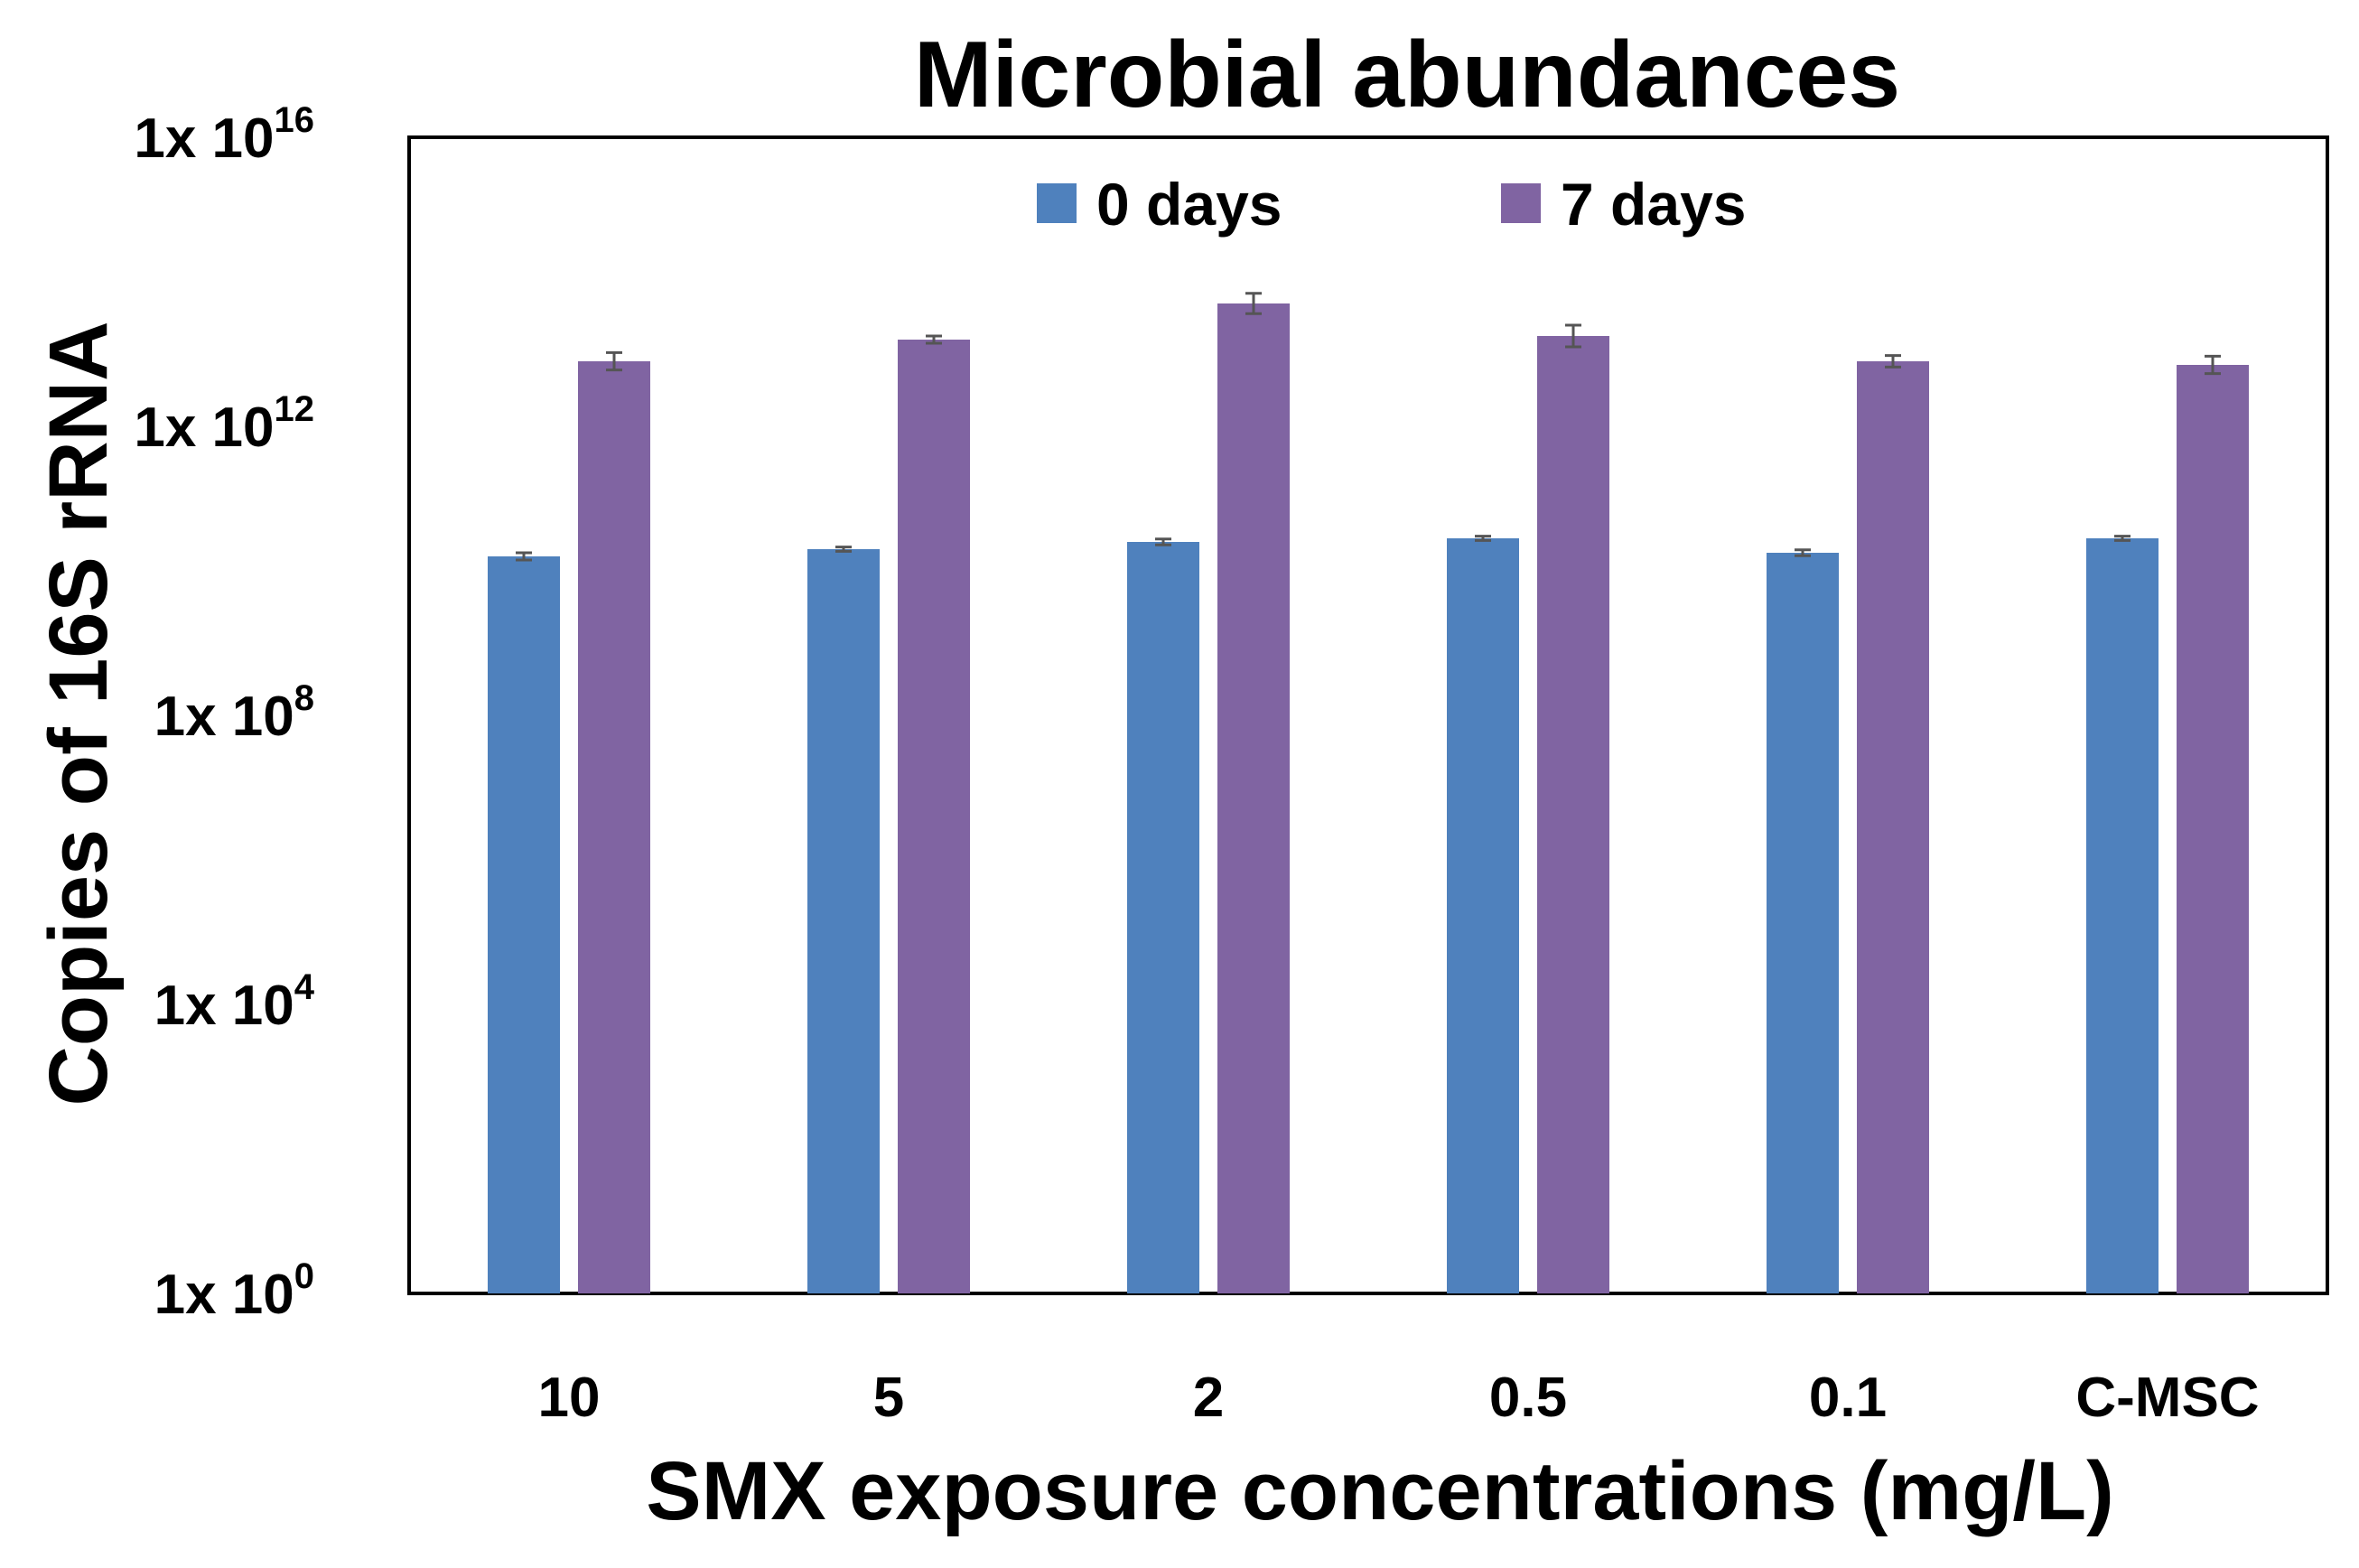 The image size is (2359, 1568). What do you see at coordinates (1653, 204) in the screenshot?
I see `legend-label-7-days: 7 days` at bounding box center [1653, 204].